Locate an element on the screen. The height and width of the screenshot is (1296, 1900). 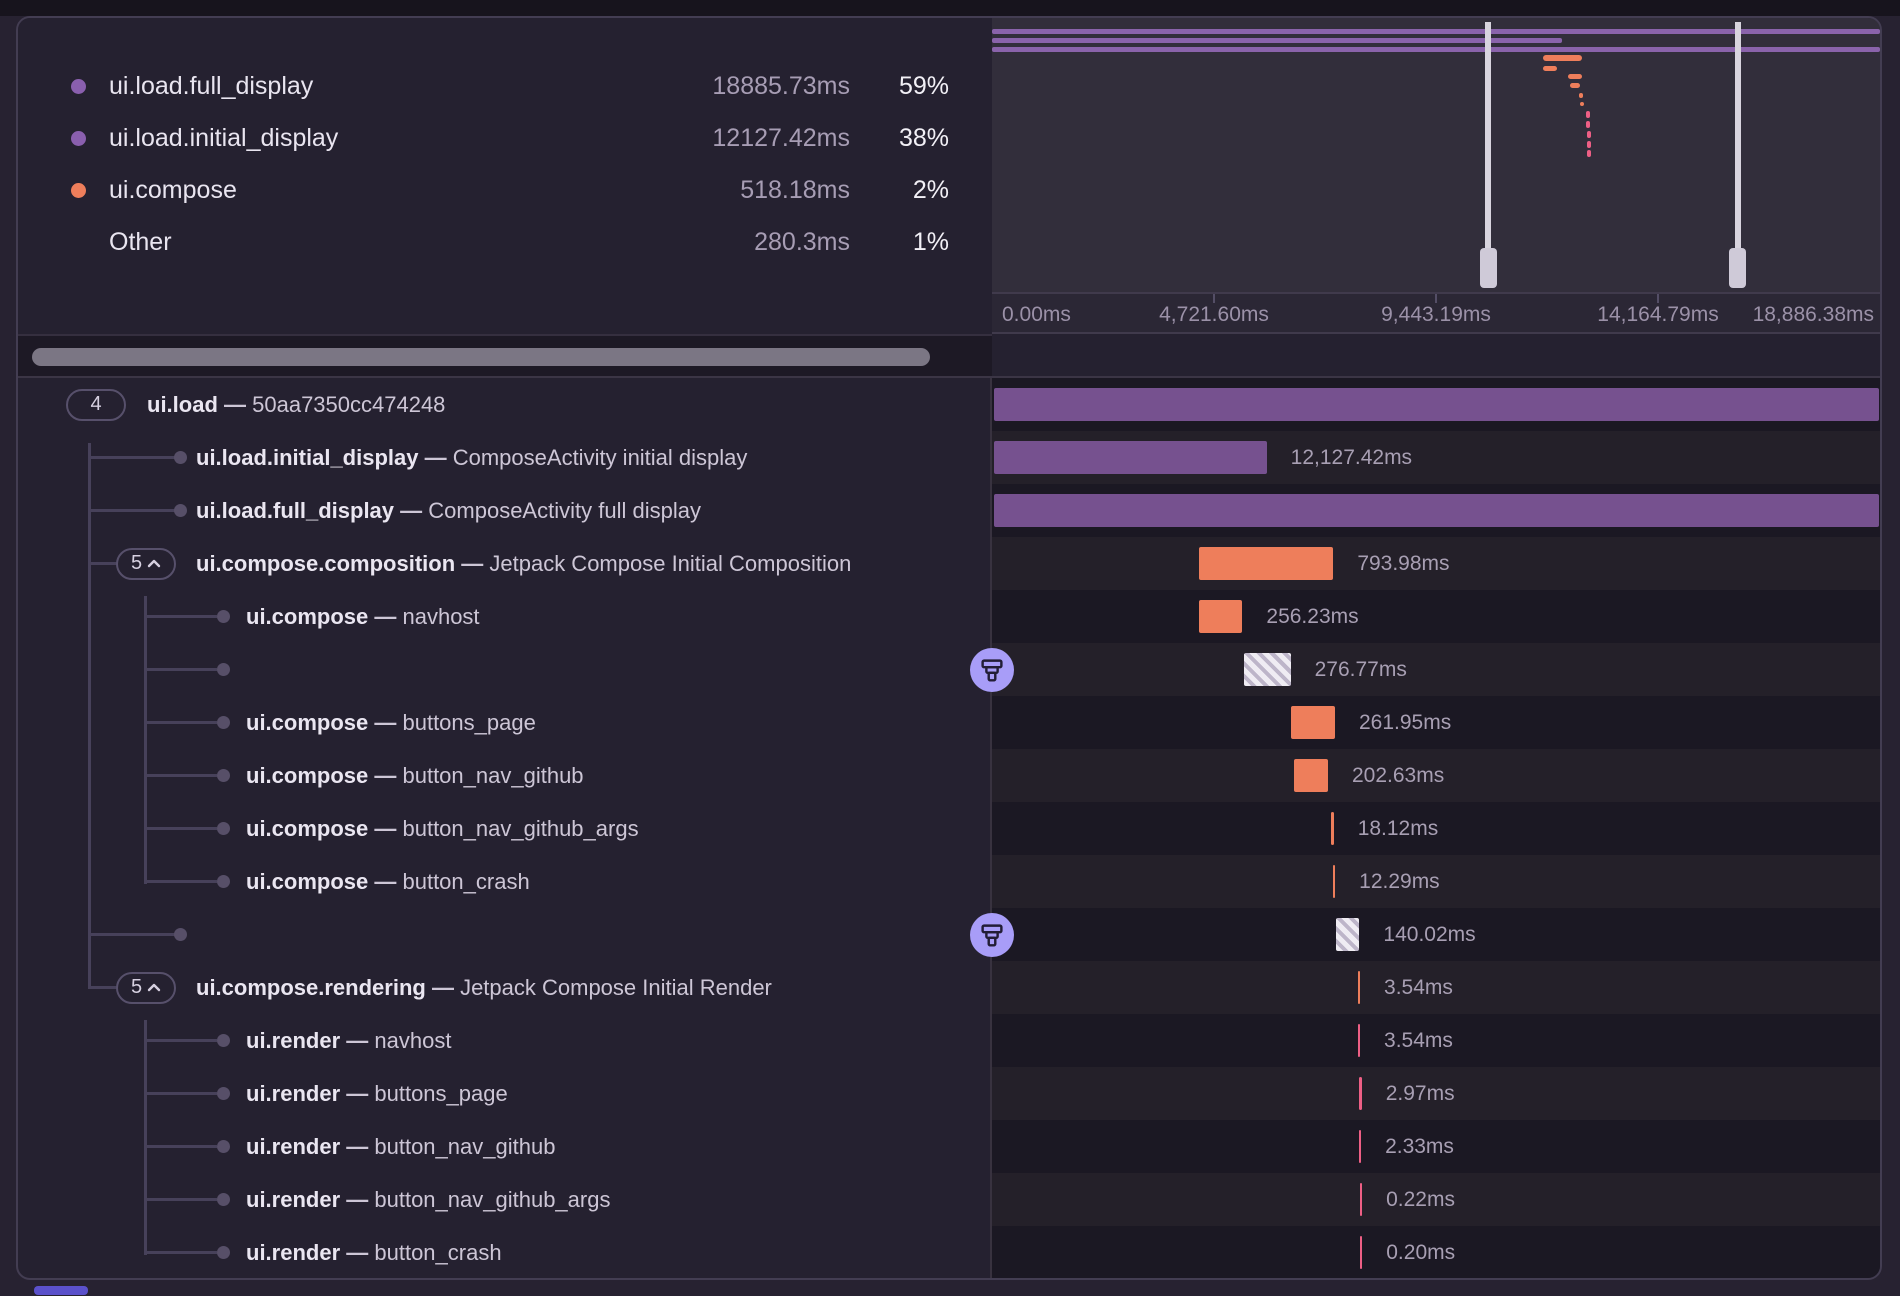
tree-horizontal-scrollbar-thumb is located at coordinates (481, 357).